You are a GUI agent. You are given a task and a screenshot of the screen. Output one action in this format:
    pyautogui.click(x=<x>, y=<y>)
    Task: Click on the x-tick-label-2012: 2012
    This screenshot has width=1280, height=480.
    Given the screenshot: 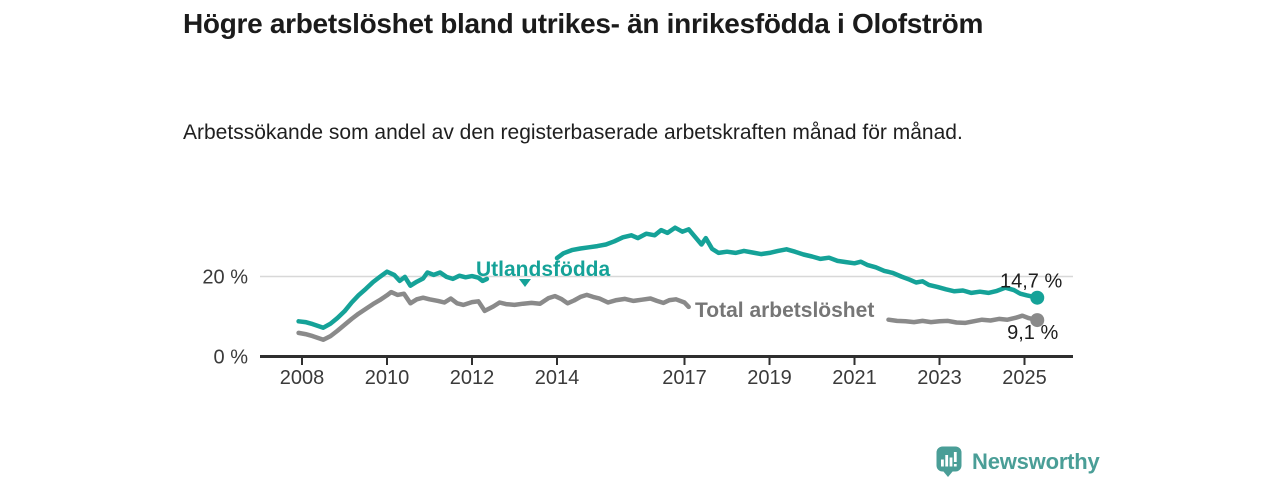 What is the action you would take?
    pyautogui.click(x=472, y=378)
    